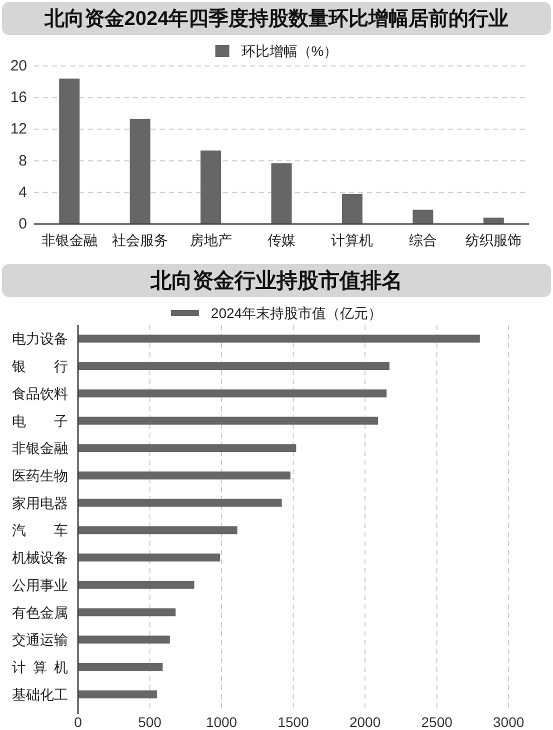  I want to click on category-label: 机械设备, so click(40, 558).